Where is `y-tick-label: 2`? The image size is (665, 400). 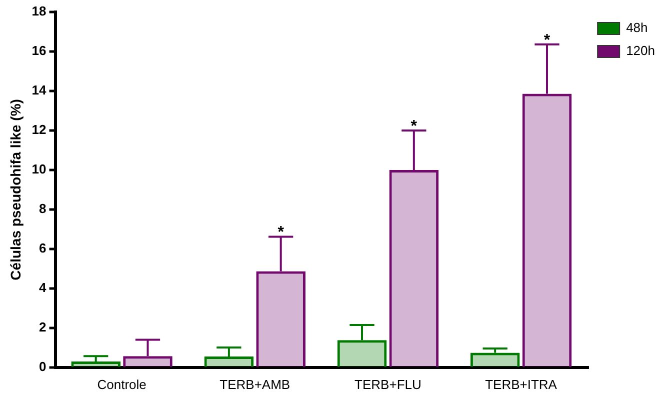
y-tick-label: 2 is located at coordinates (42, 326).